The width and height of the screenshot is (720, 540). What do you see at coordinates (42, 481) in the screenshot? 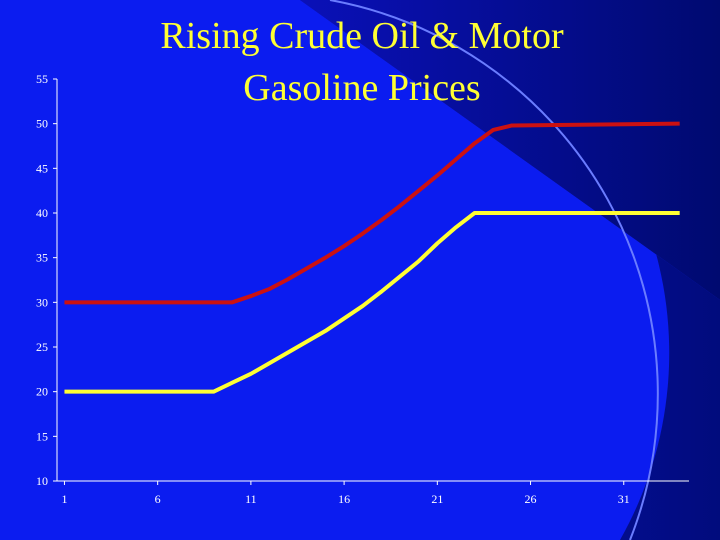
I see `y-tick-label: 10` at bounding box center [42, 481].